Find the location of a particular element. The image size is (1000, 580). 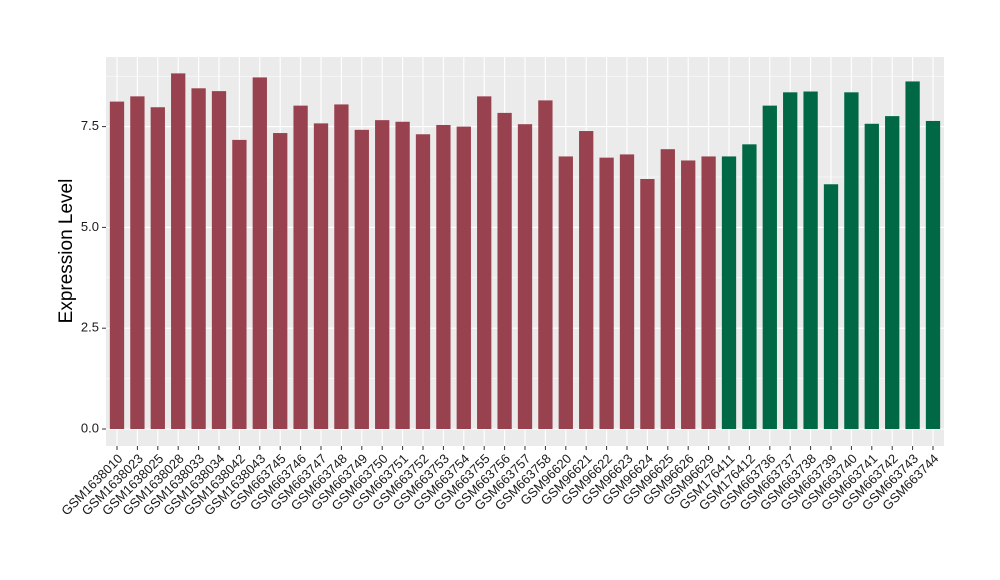

bar-GSM663743 is located at coordinates (912, 255).